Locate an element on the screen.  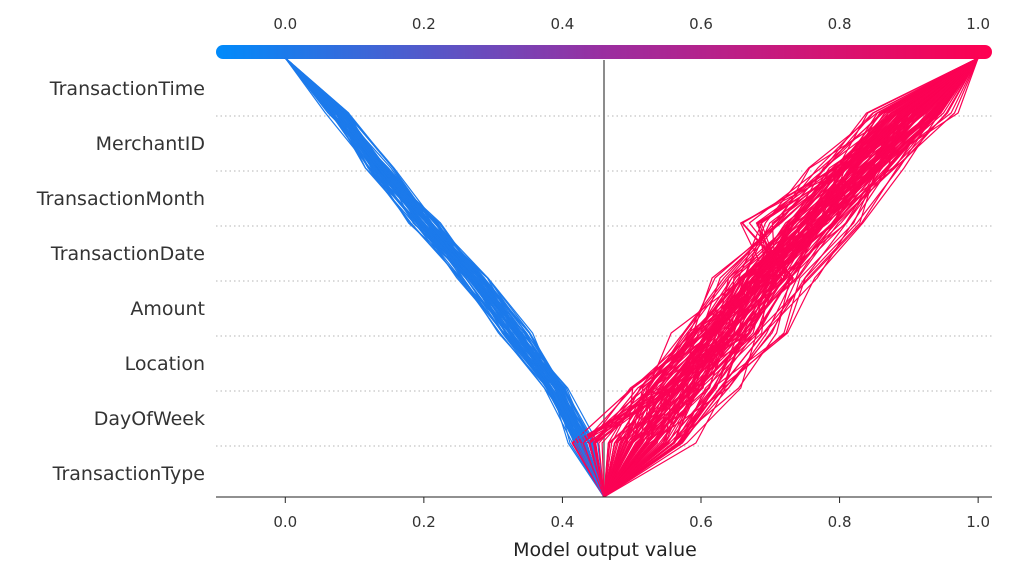
feature-label: TransactionMonth is located at coordinates (120, 199).